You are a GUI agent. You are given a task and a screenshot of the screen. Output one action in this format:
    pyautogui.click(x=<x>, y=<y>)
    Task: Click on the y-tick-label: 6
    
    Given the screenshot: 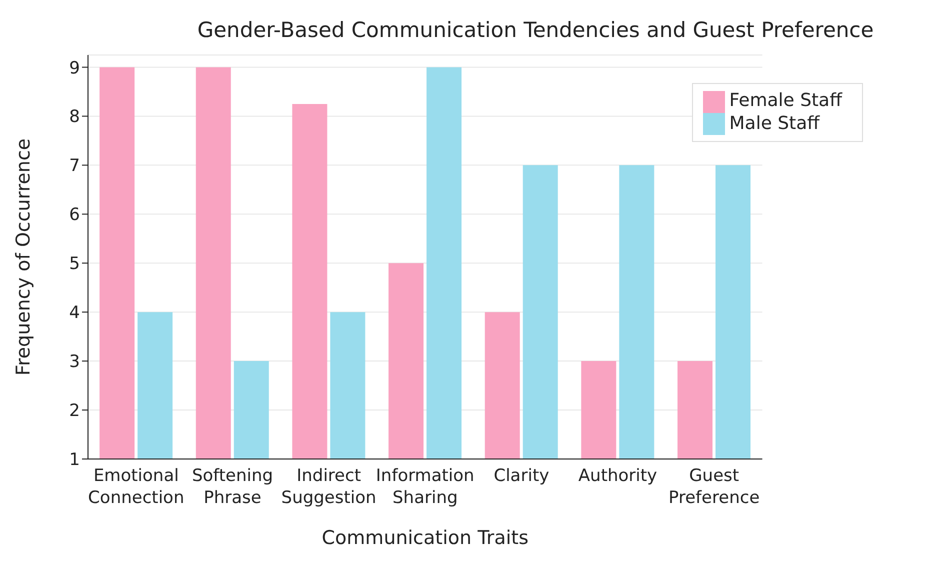 What is the action you would take?
    pyautogui.click(x=74, y=215)
    